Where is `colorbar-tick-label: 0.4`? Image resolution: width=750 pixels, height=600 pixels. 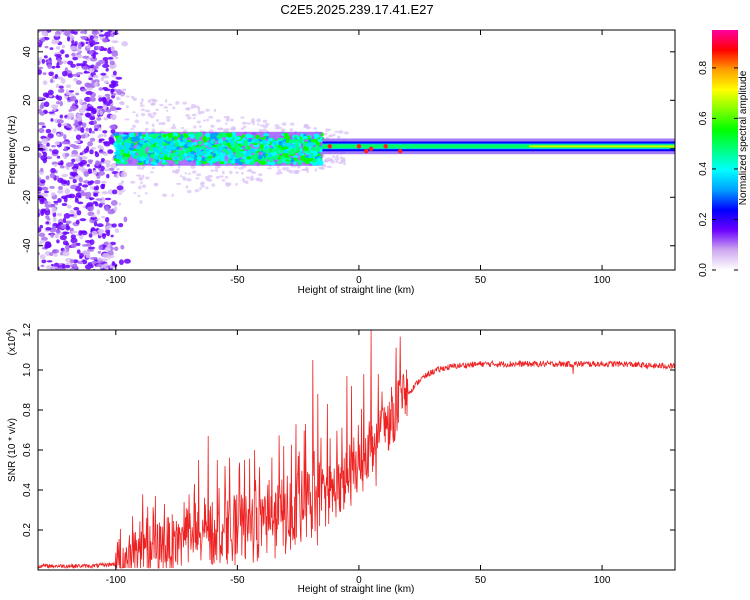
colorbar-tick-label: 0.4 is located at coordinates (703, 169).